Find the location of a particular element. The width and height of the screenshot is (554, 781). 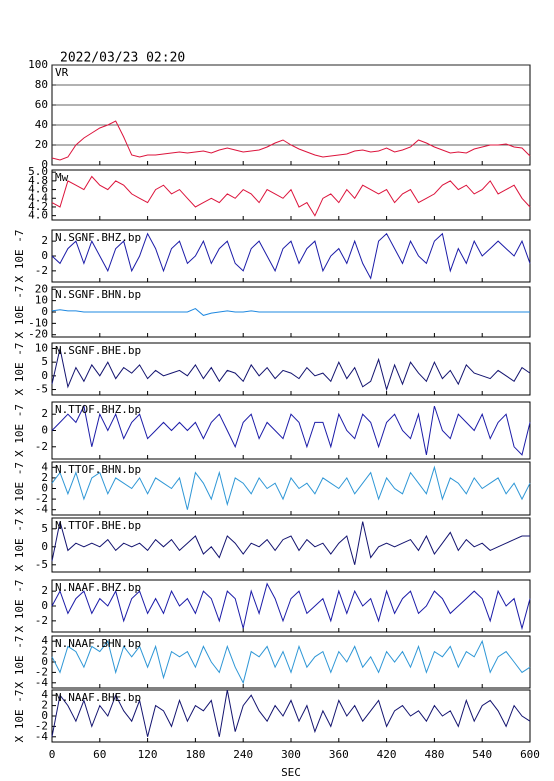

x-tick-label: 360 is located at coordinates (339, 754).